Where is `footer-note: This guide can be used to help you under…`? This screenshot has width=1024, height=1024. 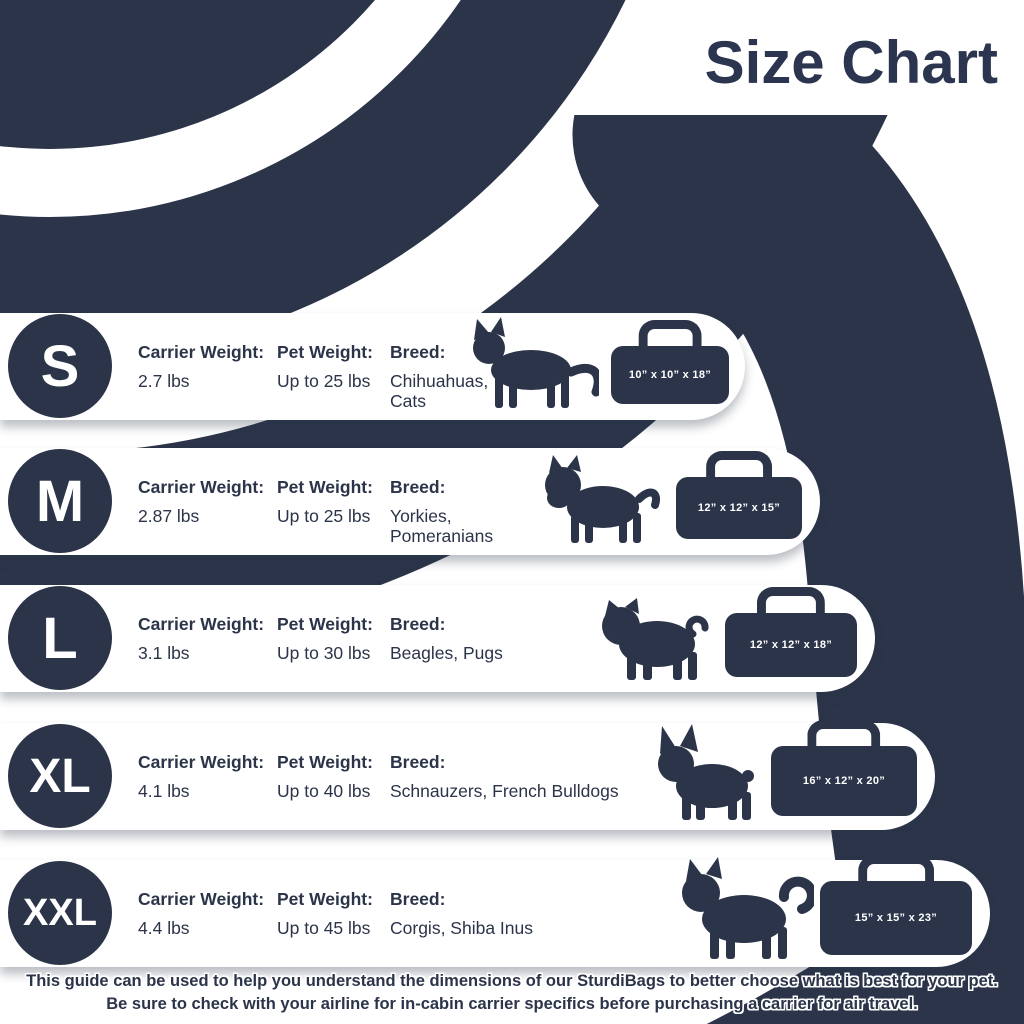 footer-note: This guide can be used to help you under… is located at coordinates (512, 992).